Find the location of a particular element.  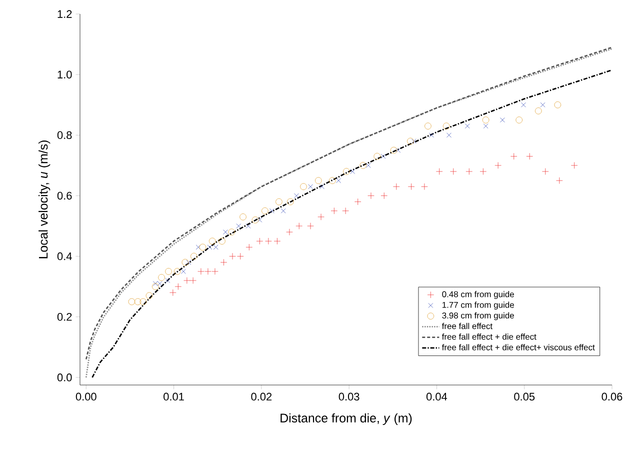

y-tick-label: 0.2 is located at coordinates (64, 316).